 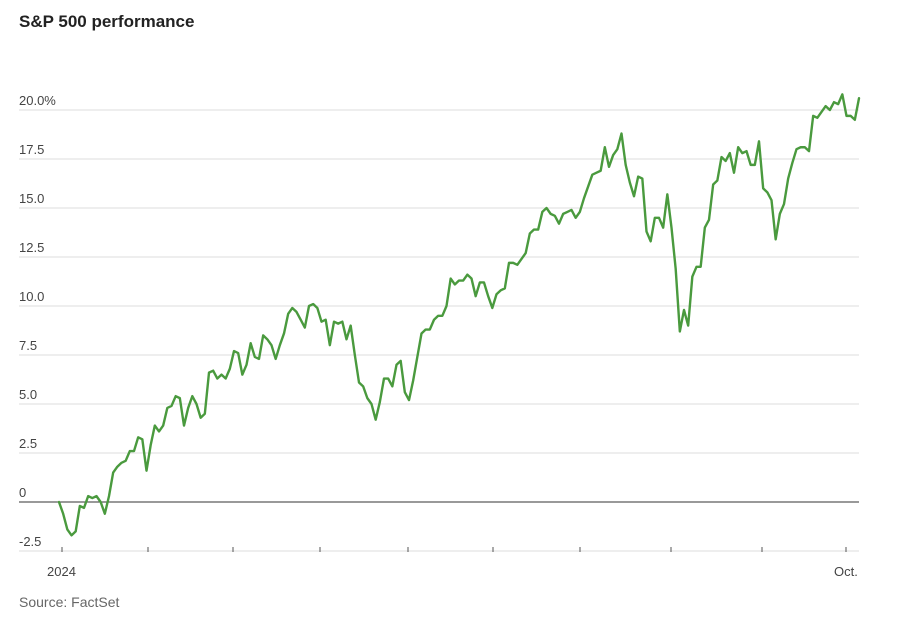 What do you see at coordinates (37, 100) in the screenshot?
I see `y-tick-label: 20.0%` at bounding box center [37, 100].